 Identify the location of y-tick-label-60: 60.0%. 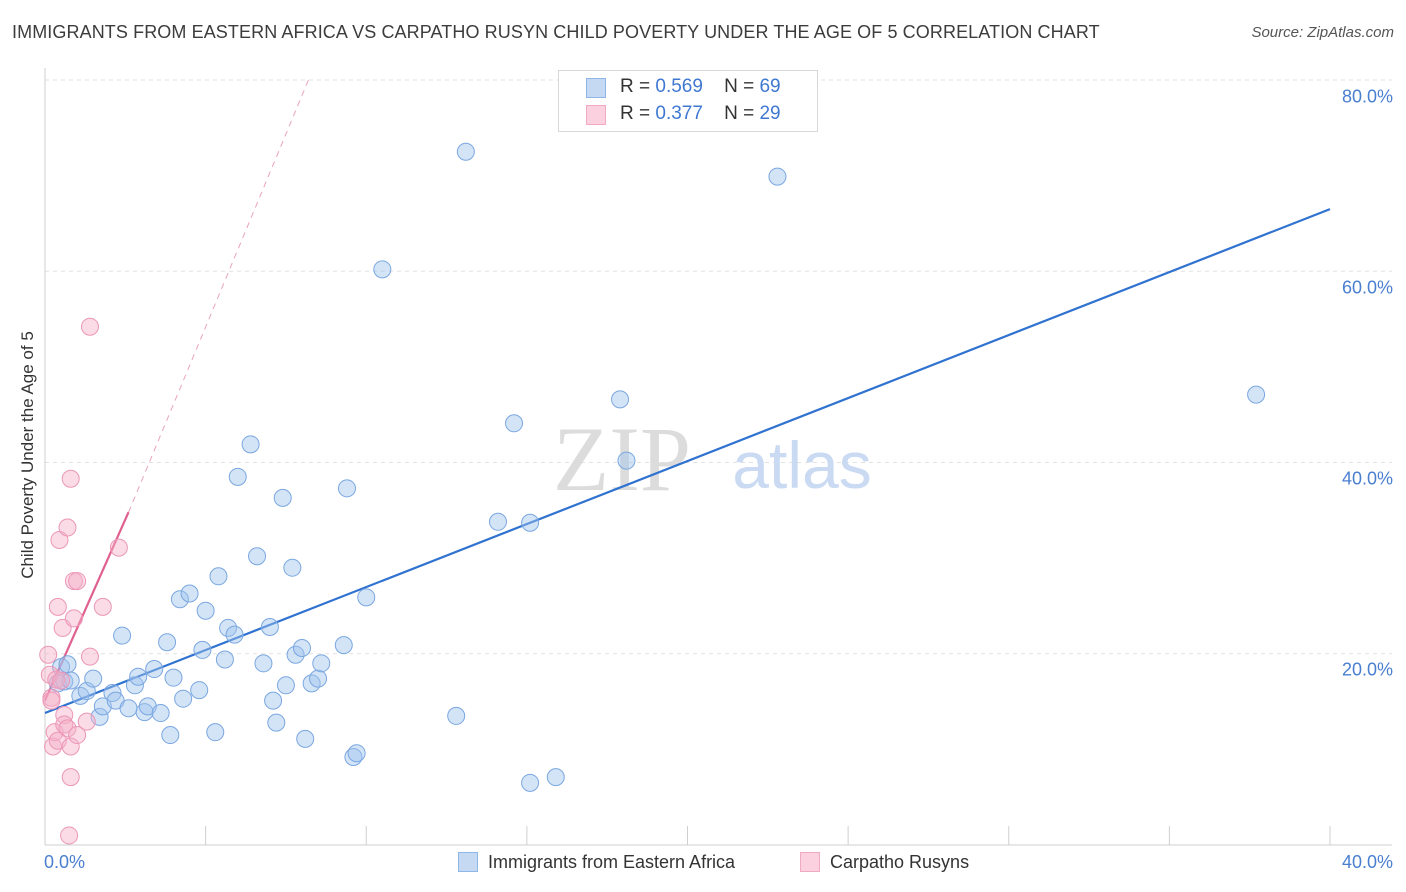
(1367, 287).